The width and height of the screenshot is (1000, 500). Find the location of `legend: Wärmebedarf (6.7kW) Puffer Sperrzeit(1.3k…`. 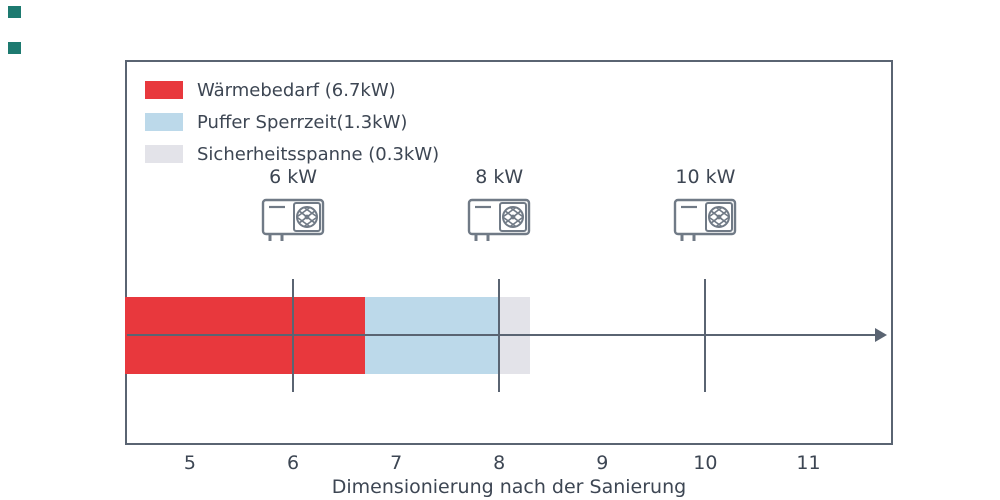

legend: Wärmebedarf (6.7kW) Puffer Sperrzeit(1.3k… is located at coordinates (292, 122).